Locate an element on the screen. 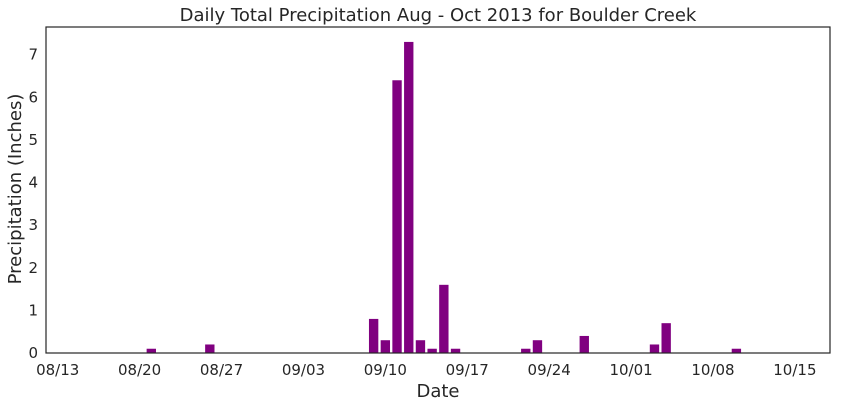  y-tick-labels: 0 1 2 3 4 5 6 7 is located at coordinates (33, 204).